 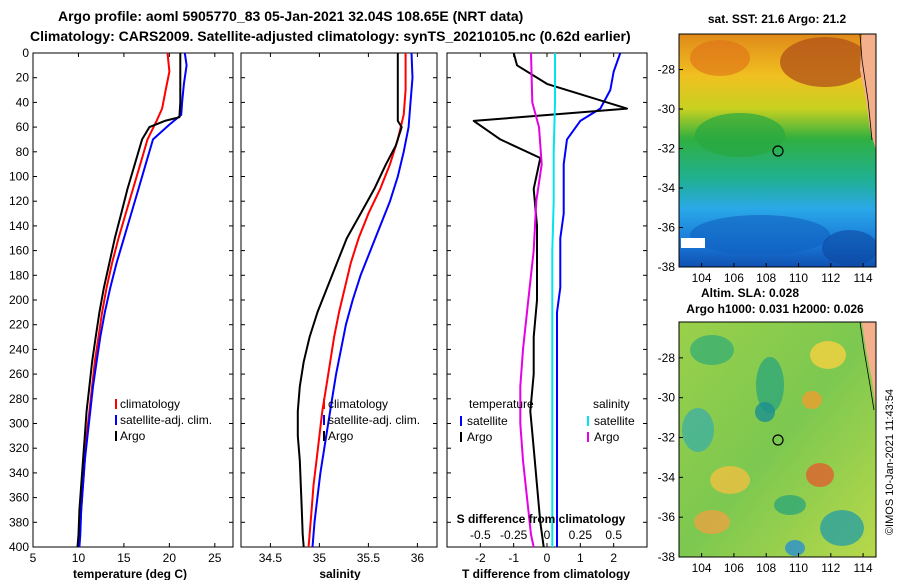 I want to click on y-tick-label: 400, so click(x=19, y=547).